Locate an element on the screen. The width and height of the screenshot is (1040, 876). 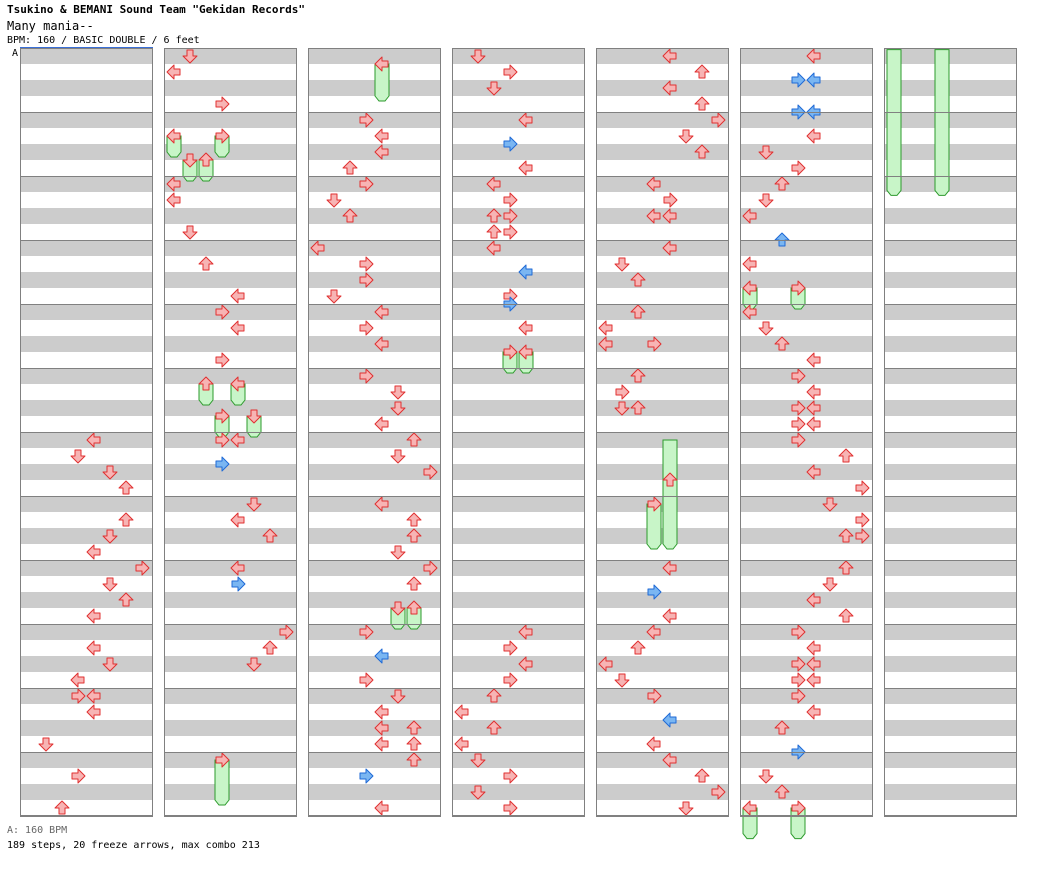
offbeat-arrow-left is located at coordinates (669, 720).